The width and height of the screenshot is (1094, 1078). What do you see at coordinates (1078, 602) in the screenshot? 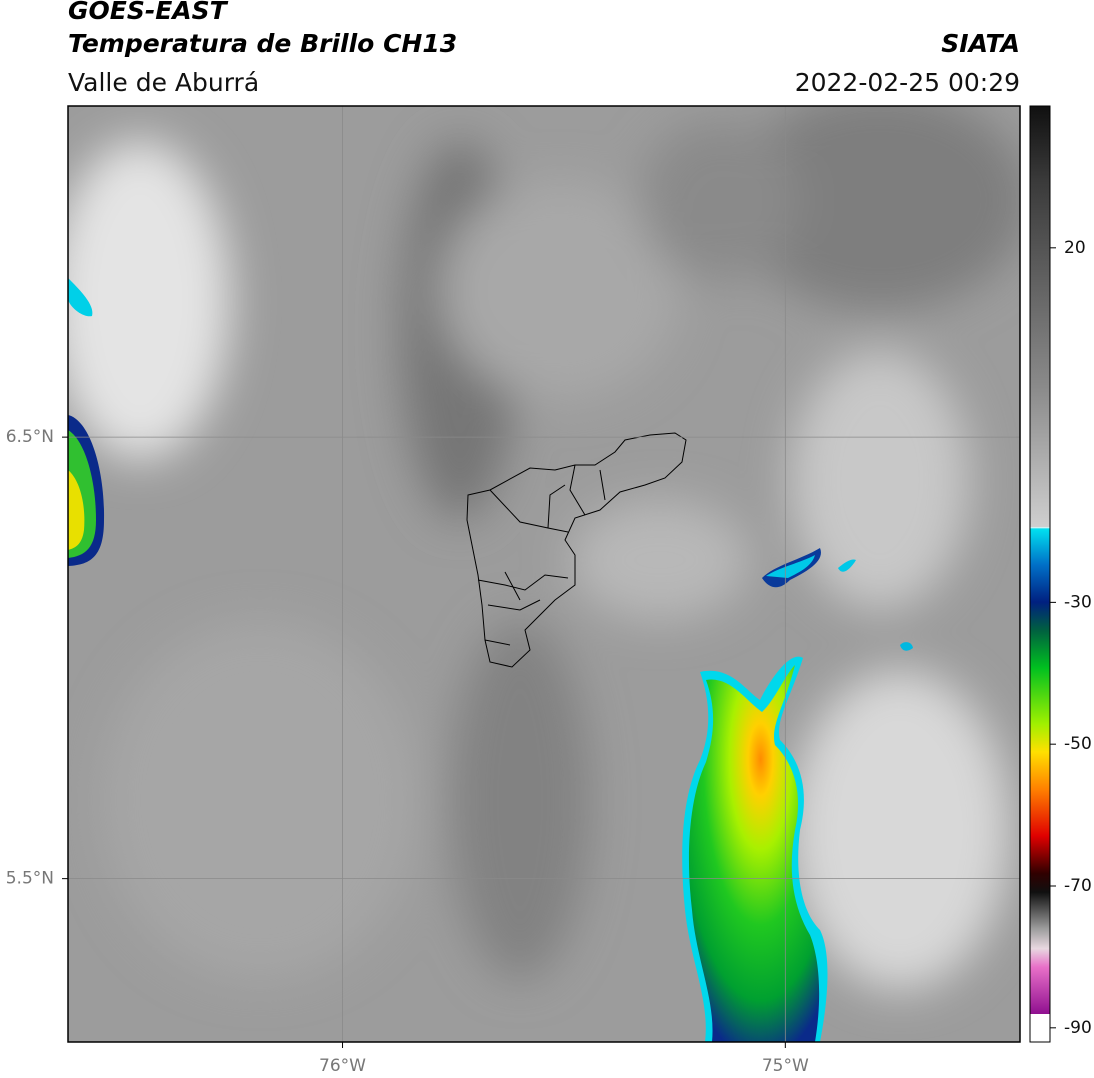
I see `colorbar-tick-label: -30` at bounding box center [1078, 602].